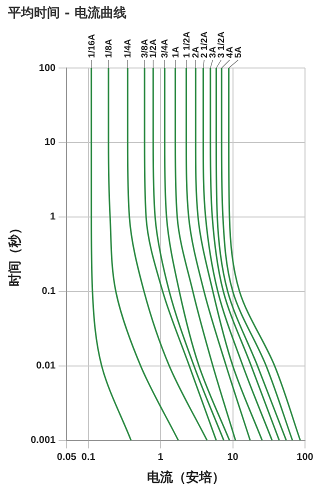 The width and height of the screenshot is (333, 494). Describe the element at coordinates (67, 13) in the screenshot. I see `chart-title: 平均时间 - 电流曲线` at that location.